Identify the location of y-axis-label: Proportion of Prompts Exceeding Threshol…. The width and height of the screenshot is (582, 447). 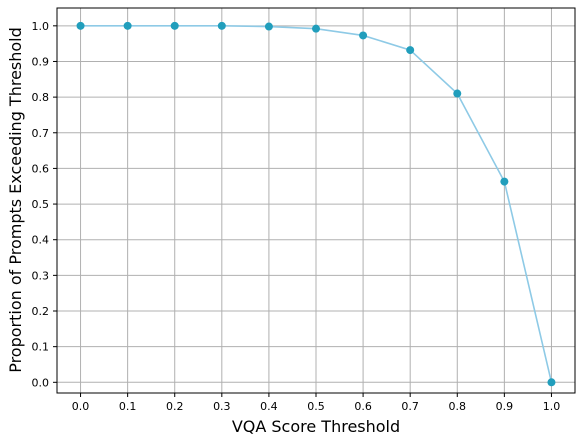
(15, 200).